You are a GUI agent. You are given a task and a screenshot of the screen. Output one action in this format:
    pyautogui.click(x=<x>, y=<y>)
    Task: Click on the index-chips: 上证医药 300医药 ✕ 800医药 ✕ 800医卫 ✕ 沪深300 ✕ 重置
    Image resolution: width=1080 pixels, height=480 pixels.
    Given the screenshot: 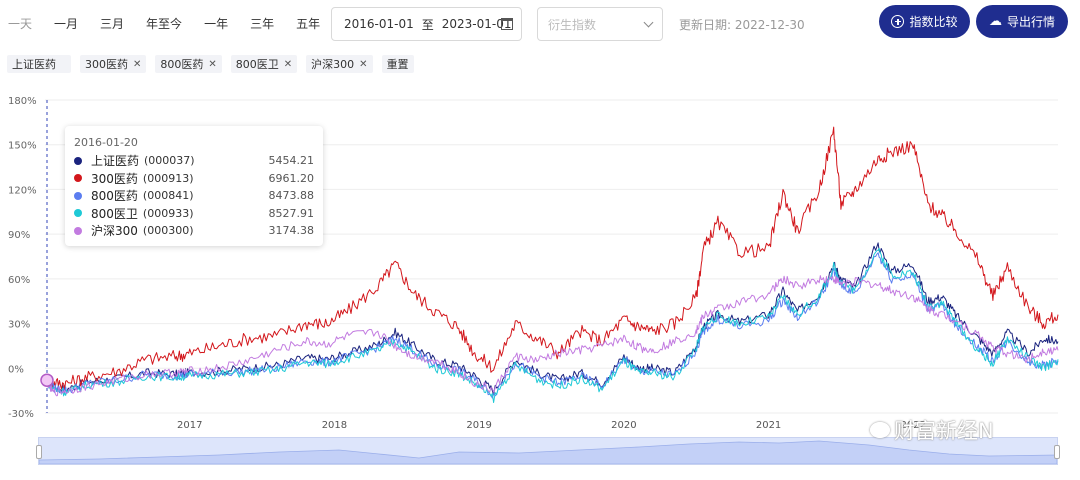 What is the action you would take?
    pyautogui.click(x=215, y=64)
    